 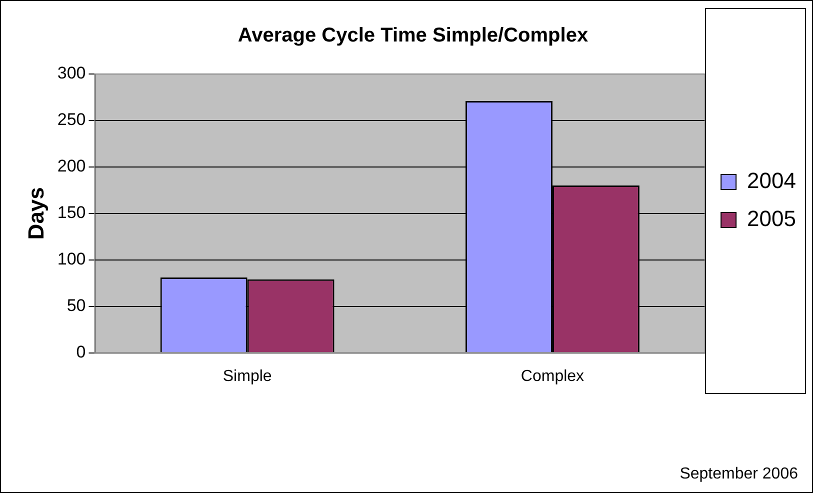 What do you see at coordinates (71, 120) in the screenshot?
I see `y-tick-label: 250` at bounding box center [71, 120].